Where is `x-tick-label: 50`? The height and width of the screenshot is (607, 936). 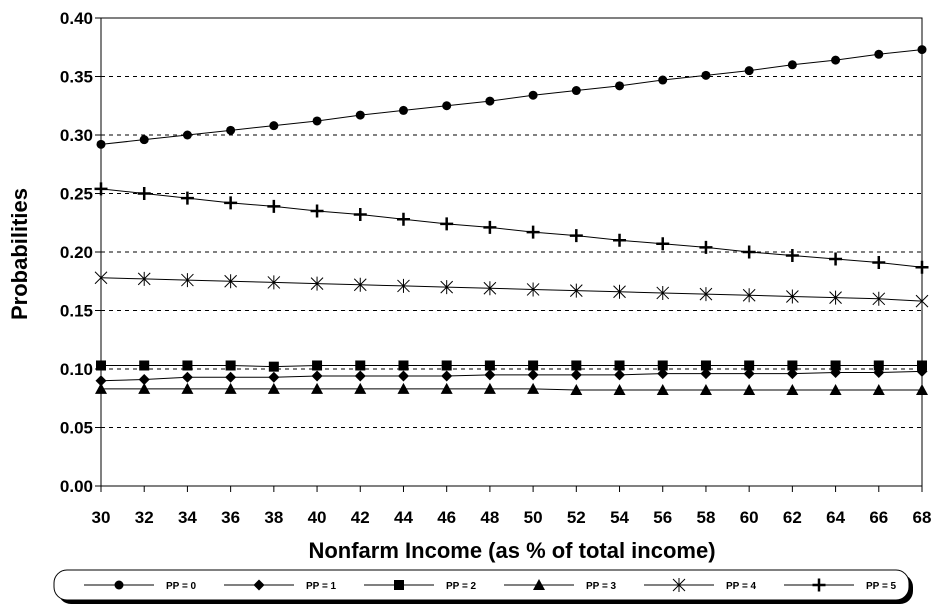 x-tick-label: 50 is located at coordinates (533, 517).